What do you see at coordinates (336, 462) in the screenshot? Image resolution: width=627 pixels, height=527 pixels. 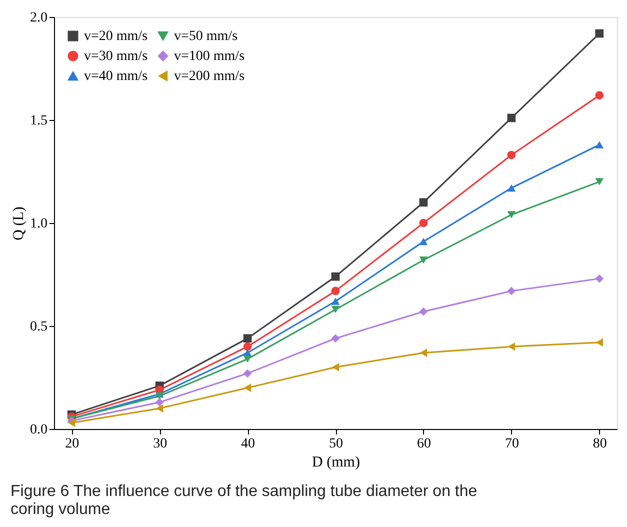 I see `x-axis-title: D (mm)` at bounding box center [336, 462].